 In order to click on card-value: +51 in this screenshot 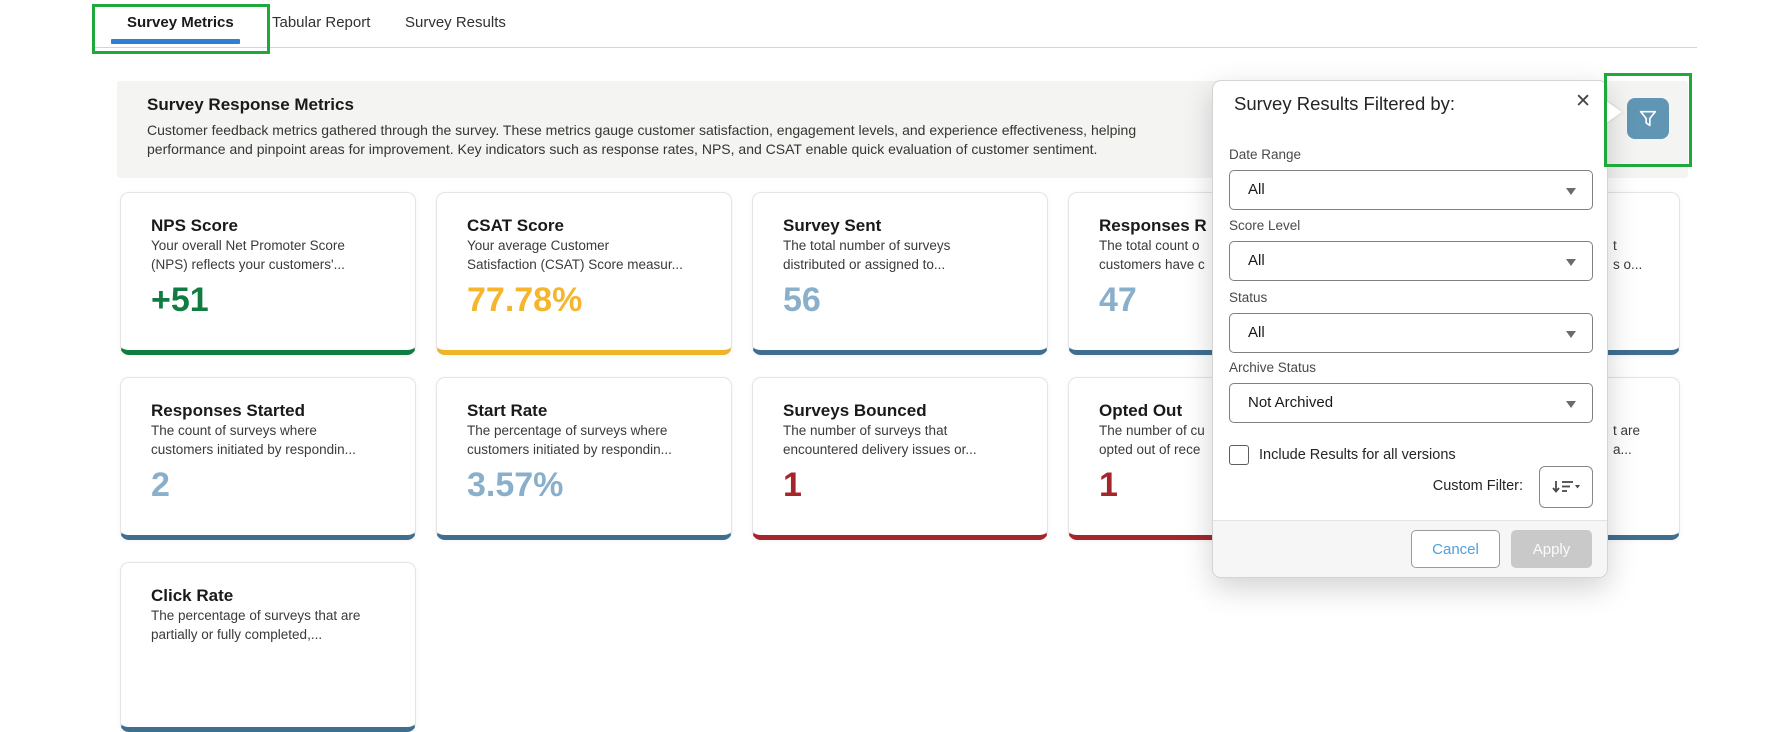, I will do `click(180, 300)`.